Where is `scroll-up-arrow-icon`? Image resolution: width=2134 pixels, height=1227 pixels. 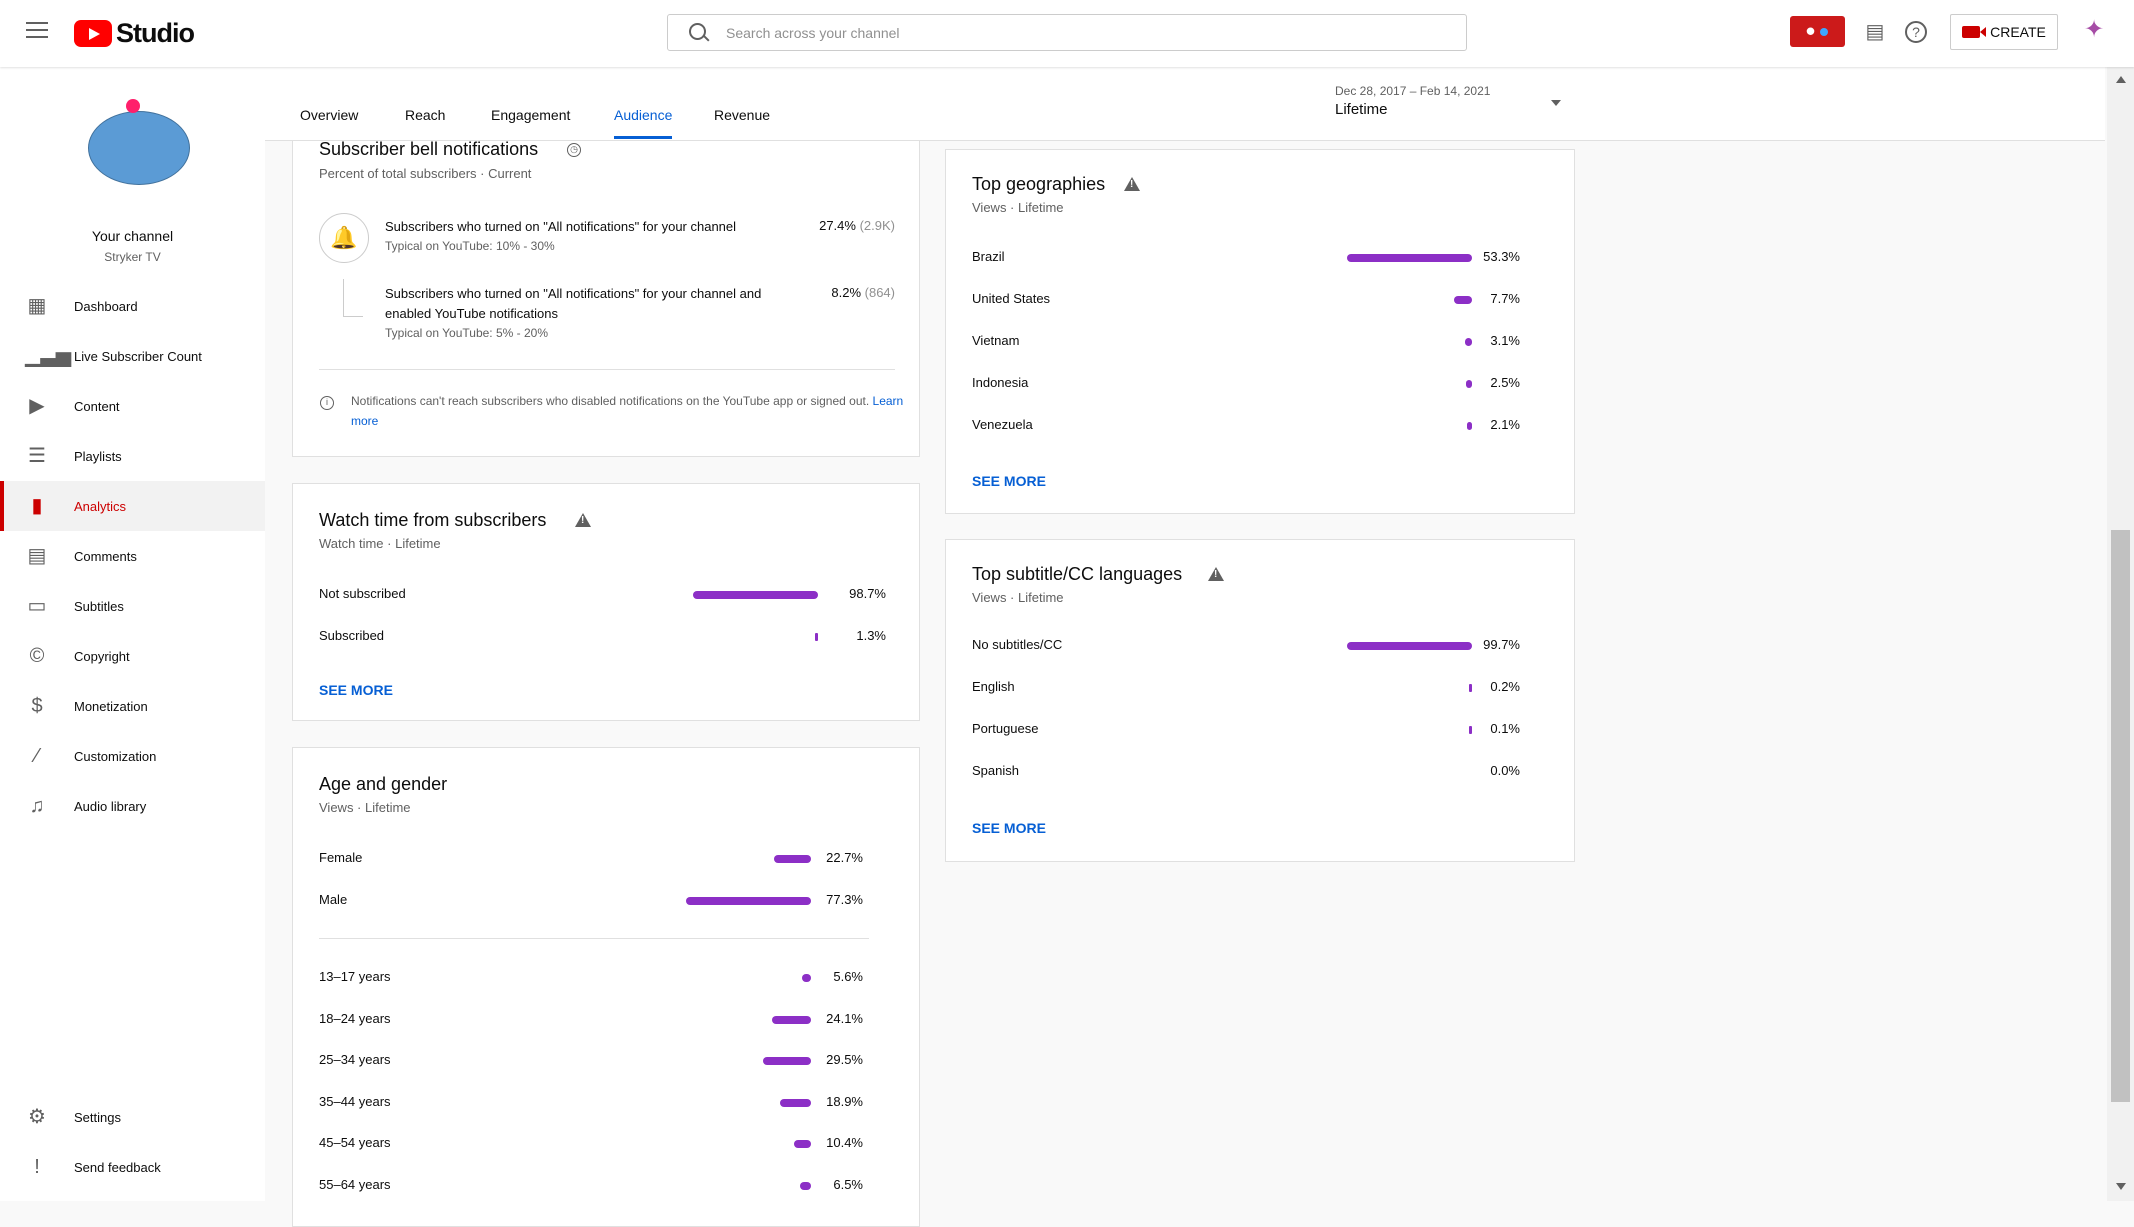 scroll-up-arrow-icon is located at coordinates (2121, 79).